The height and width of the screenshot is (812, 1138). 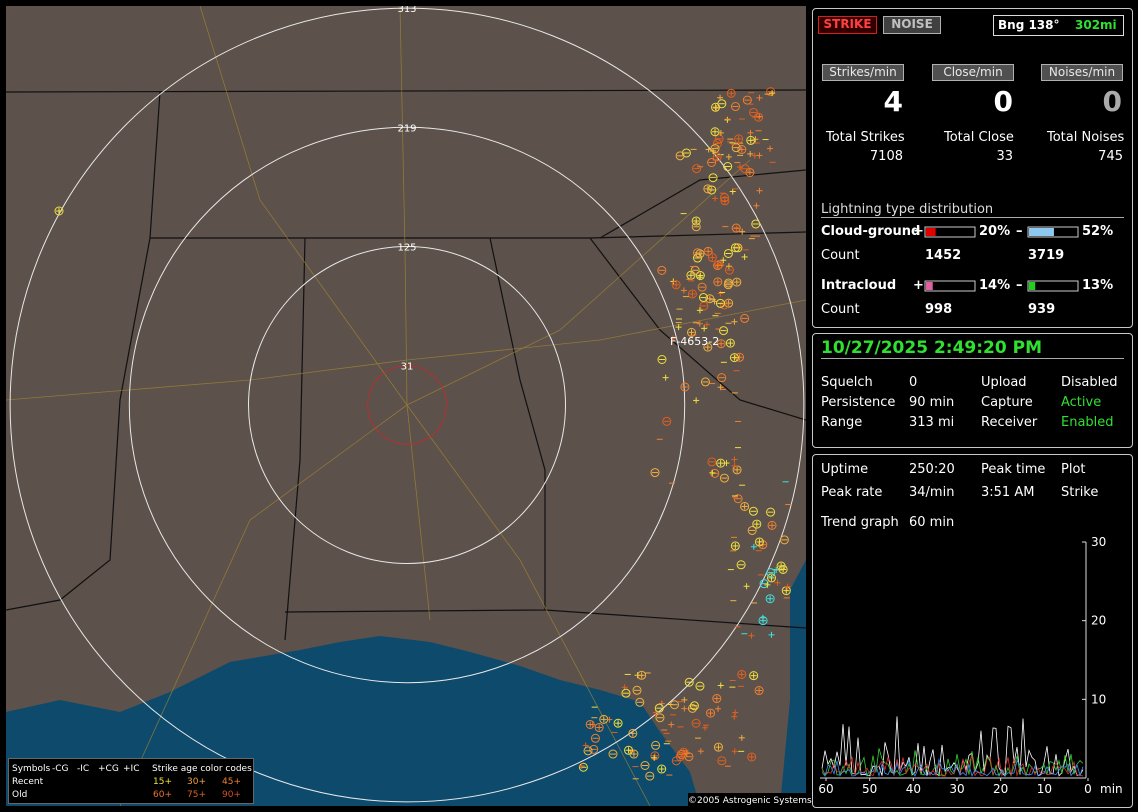 What do you see at coordinates (865, 138) in the screenshot?
I see `total-label: Total Strikes` at bounding box center [865, 138].